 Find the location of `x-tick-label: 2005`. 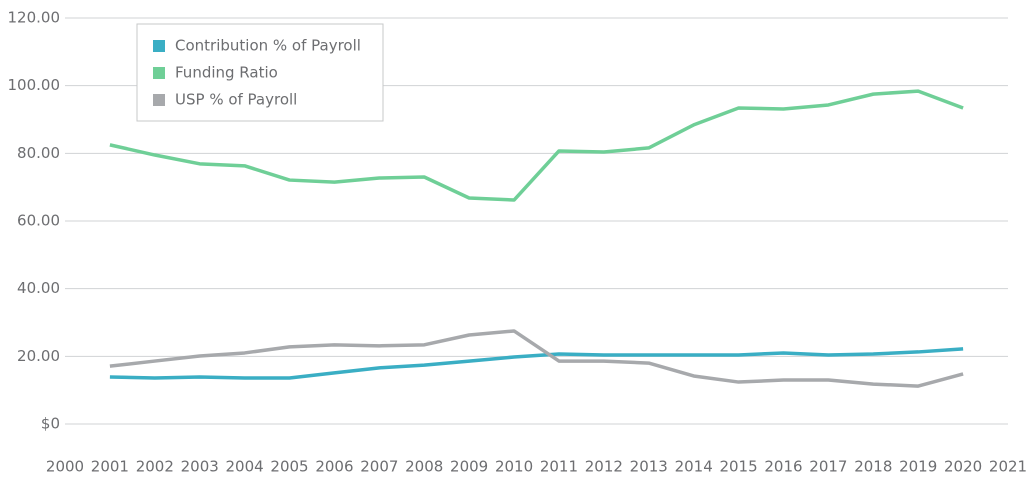

x-tick-label: 2005 is located at coordinates (289, 467).